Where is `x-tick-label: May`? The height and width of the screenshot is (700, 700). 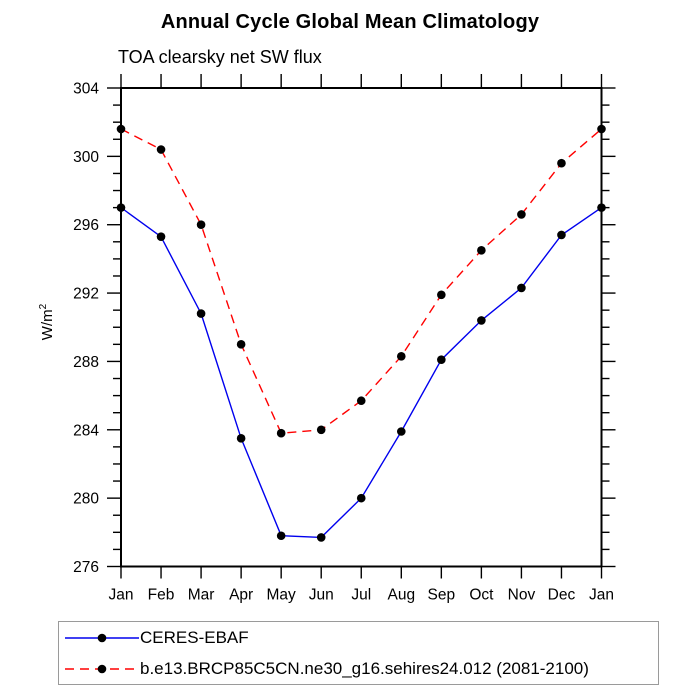 x-tick-label: May is located at coordinates (282, 595).